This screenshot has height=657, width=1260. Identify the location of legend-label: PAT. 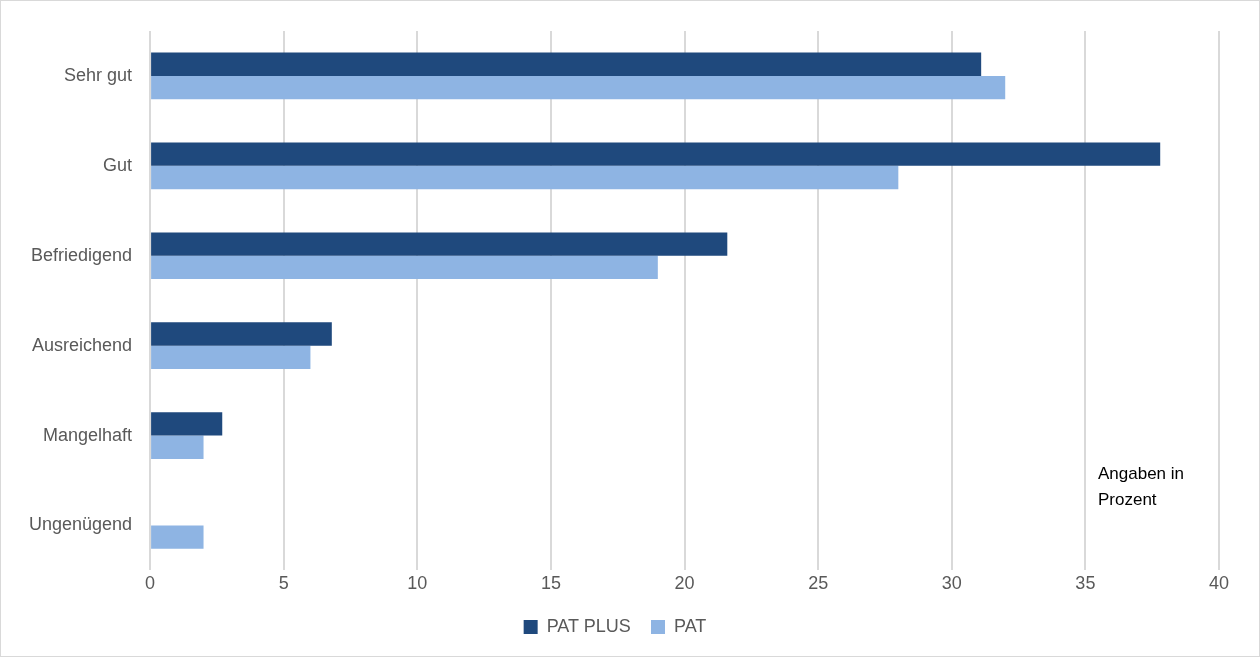
(690, 625).